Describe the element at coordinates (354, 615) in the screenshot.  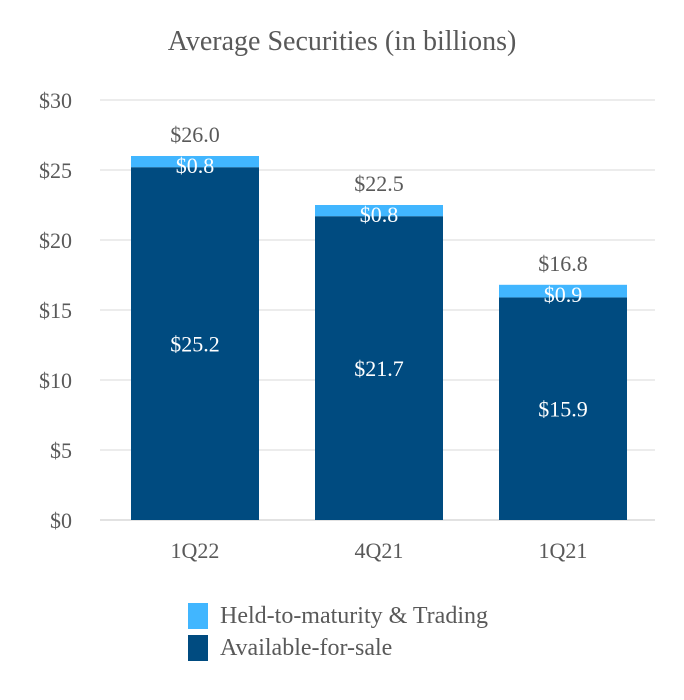
I see `legend-label-held-to-maturity: Held-to-maturity & Trading` at that location.